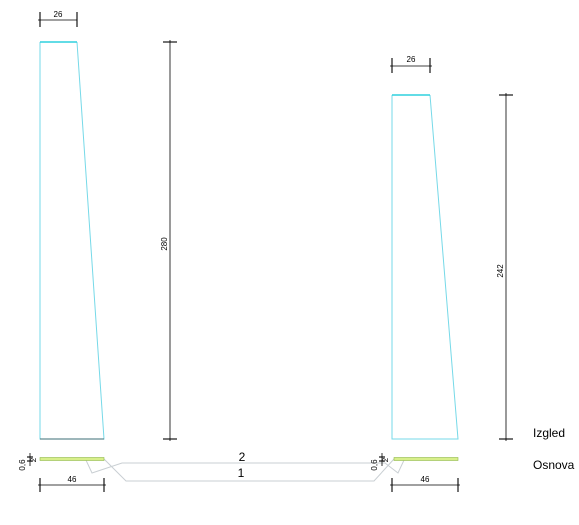 The height and width of the screenshot is (525, 579). What do you see at coordinates (164, 244) in the screenshot?
I see `left-height-text: 280` at bounding box center [164, 244].